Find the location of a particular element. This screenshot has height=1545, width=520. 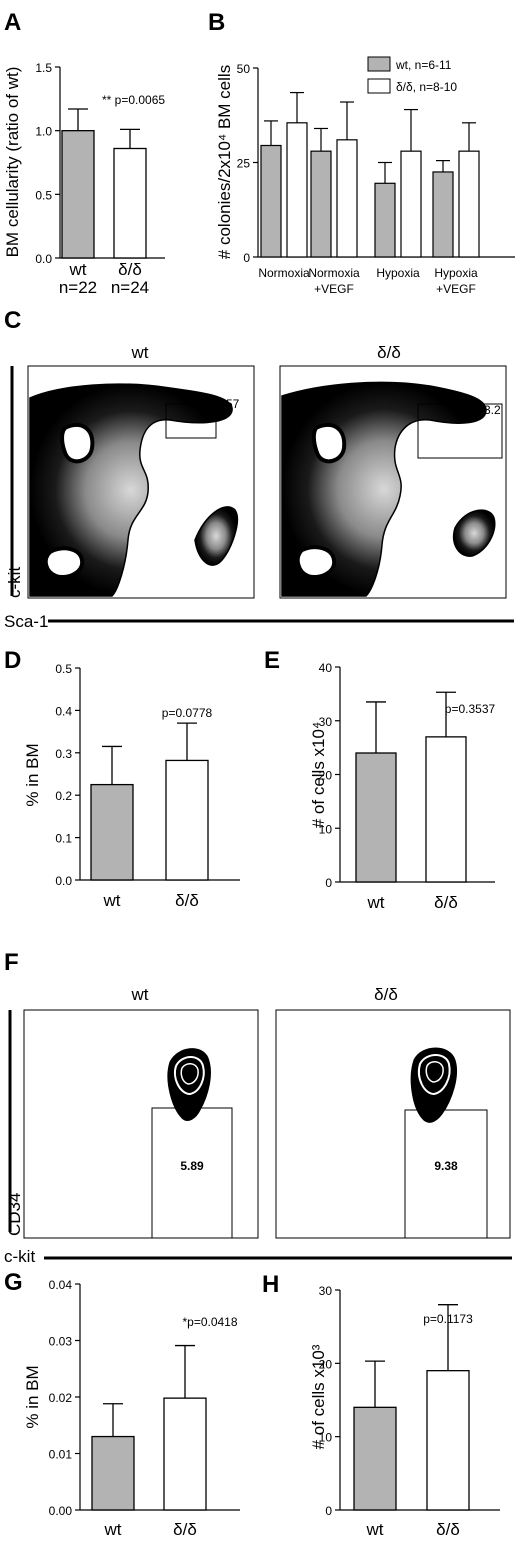

panel-label-h: H is located at coordinates (270, 1284).